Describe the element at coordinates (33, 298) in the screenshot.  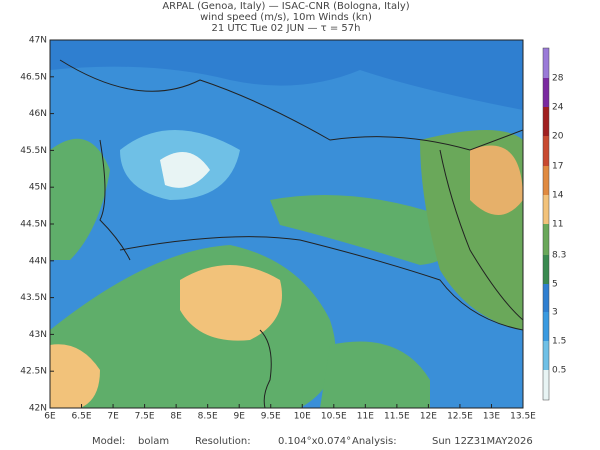
I see `y-tick-label: 43.5N` at that location.